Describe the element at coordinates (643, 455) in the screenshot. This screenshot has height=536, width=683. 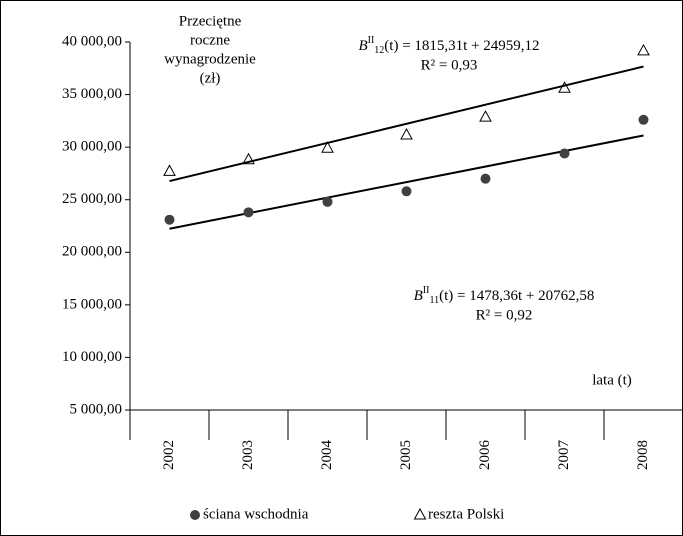
I see `x-tick-label: 2008` at that location.